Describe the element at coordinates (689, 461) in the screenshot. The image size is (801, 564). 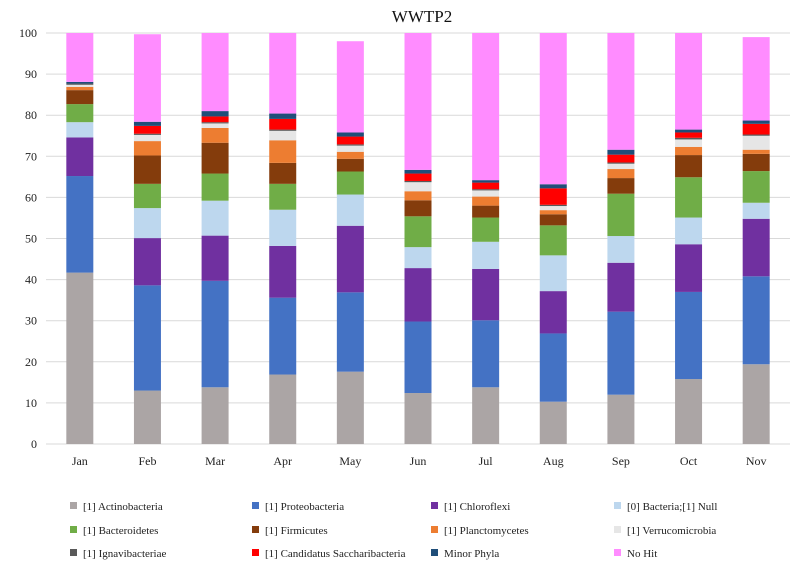
I see `x-tick-label: Oct` at that location.